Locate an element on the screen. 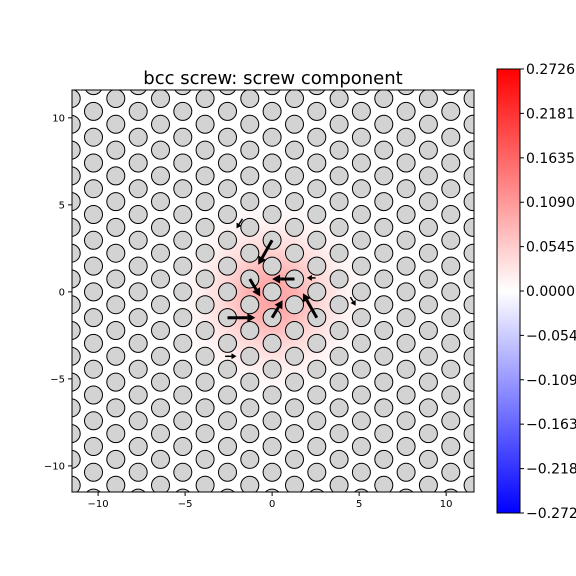  y-tick-label: 10 is located at coordinates (58, 118).